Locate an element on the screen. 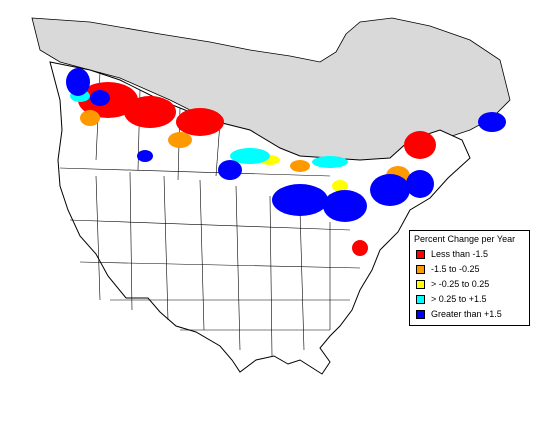 Image resolution: width=547 pixels, height=423 pixels. legend-item-less-than-neg-1-5: Less than -1.5 is located at coordinates (452, 254).